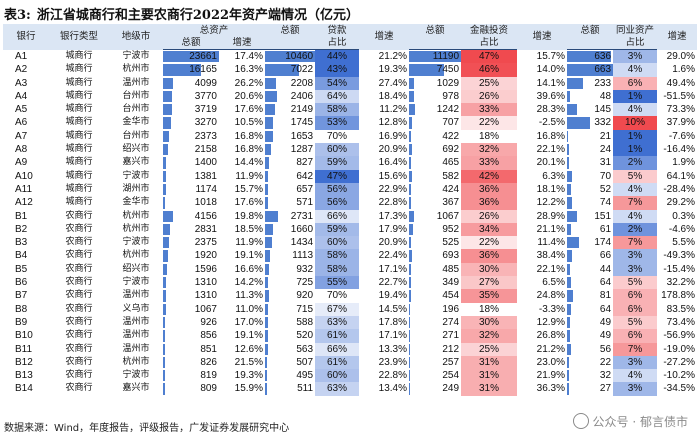 Image resolution: width=700 pixels, height=440 pixels. I want to click on loans-amount: 520, so click(290, 335).